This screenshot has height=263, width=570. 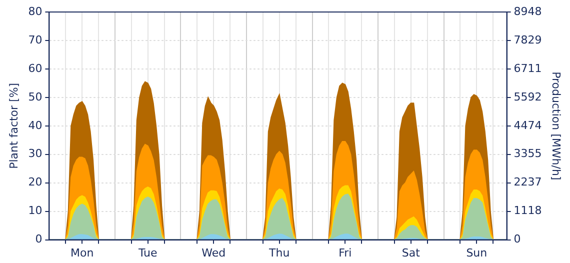 What do you see at coordinates (35, 153) in the screenshot?
I see `y-tick-label: 30` at bounding box center [35, 153].